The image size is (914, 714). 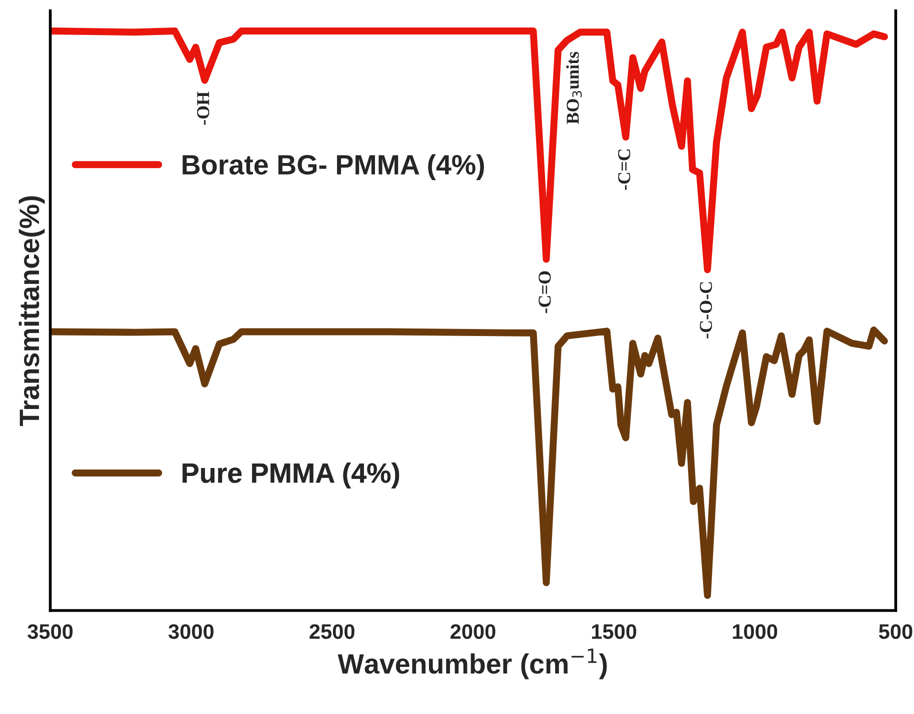 I want to click on annotation: -OH, so click(x=203, y=108).